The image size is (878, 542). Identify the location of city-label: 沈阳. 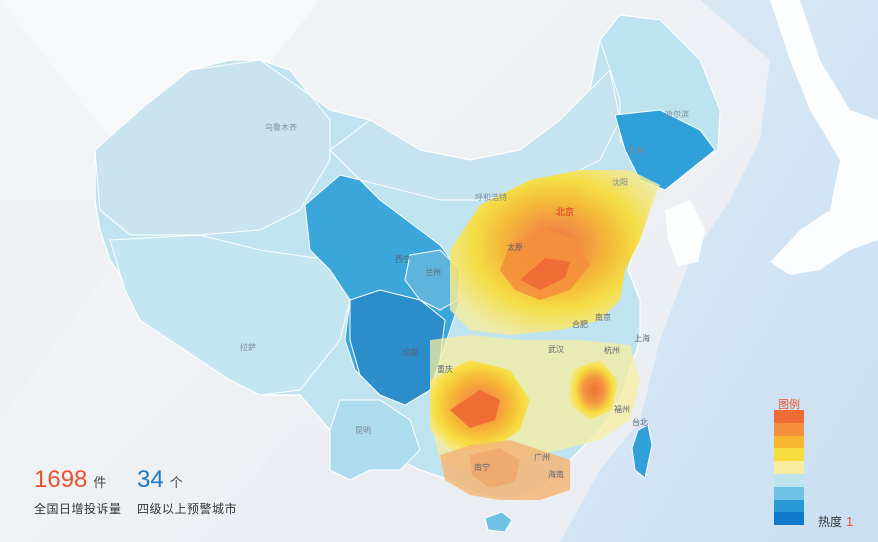
(620, 182).